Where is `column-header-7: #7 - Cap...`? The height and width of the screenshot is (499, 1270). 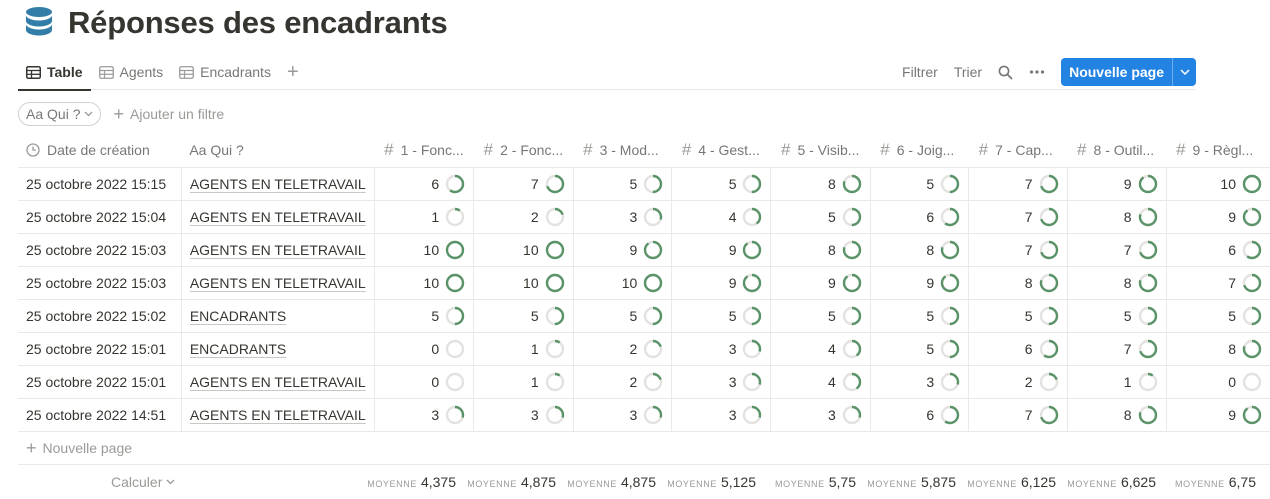
column-header-7: #7 - Cap... is located at coordinates (1018, 151).